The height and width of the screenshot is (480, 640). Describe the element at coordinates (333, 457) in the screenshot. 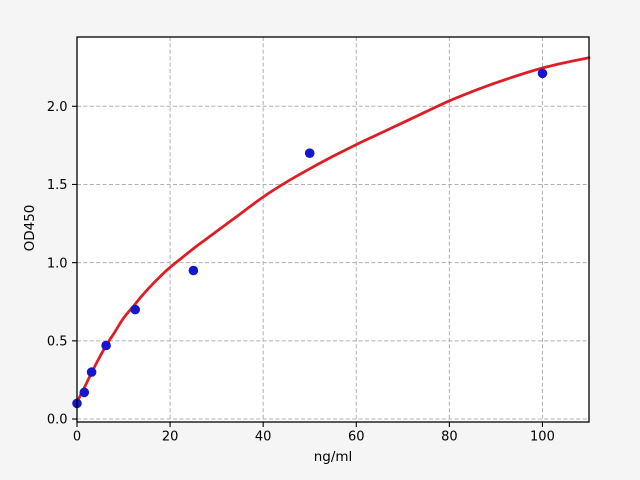

I see `x-axis-label: ng/ml` at that location.